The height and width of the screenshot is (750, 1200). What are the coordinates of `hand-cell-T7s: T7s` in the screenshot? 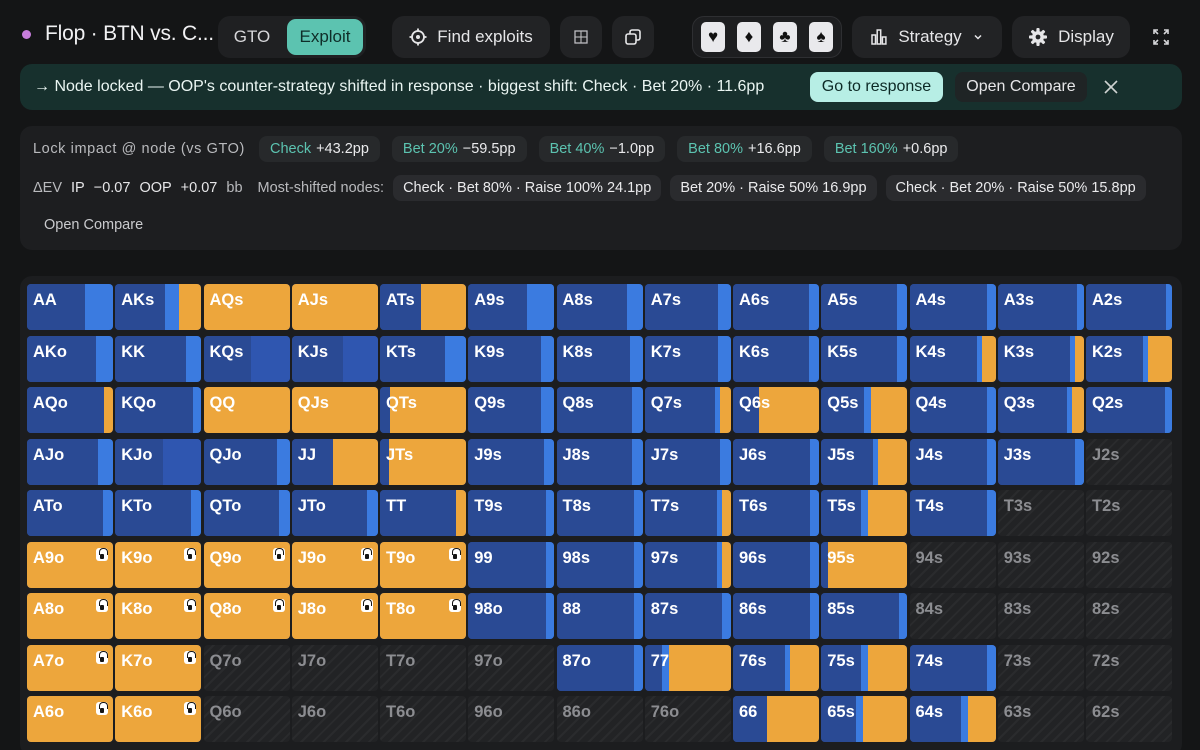 It's located at (687, 513).